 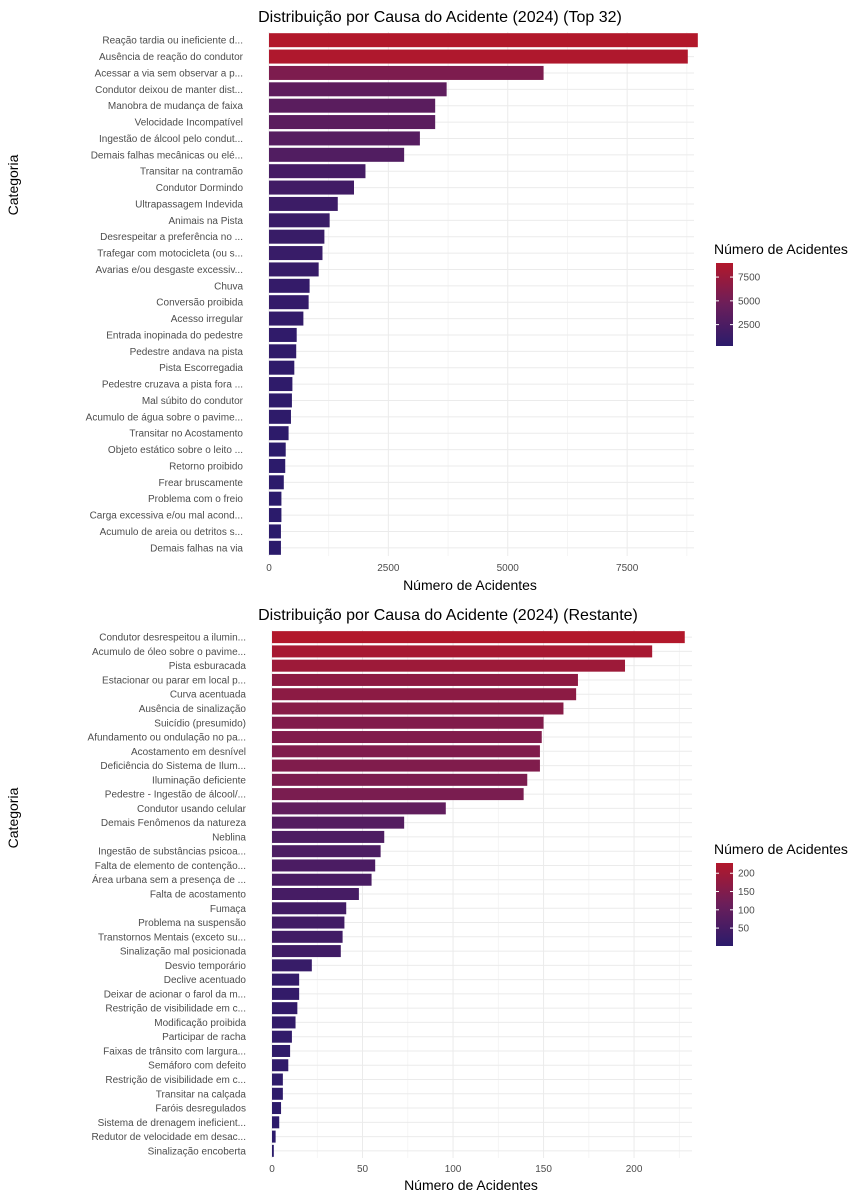 I want to click on category-label: Sinalização mal posicionada, so click(x=183, y=952).